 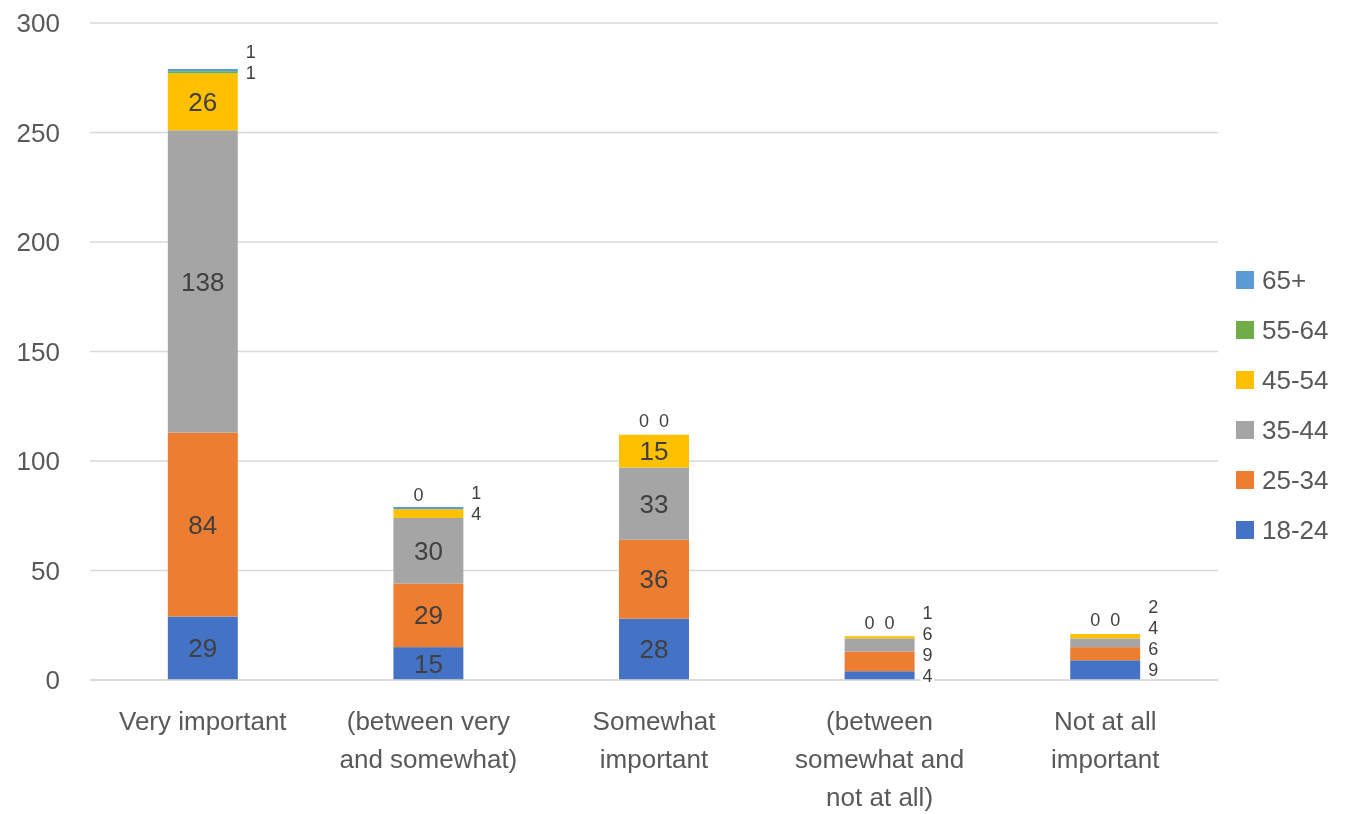 I want to click on x-tick-label: Somewhat important, so click(x=654, y=740).